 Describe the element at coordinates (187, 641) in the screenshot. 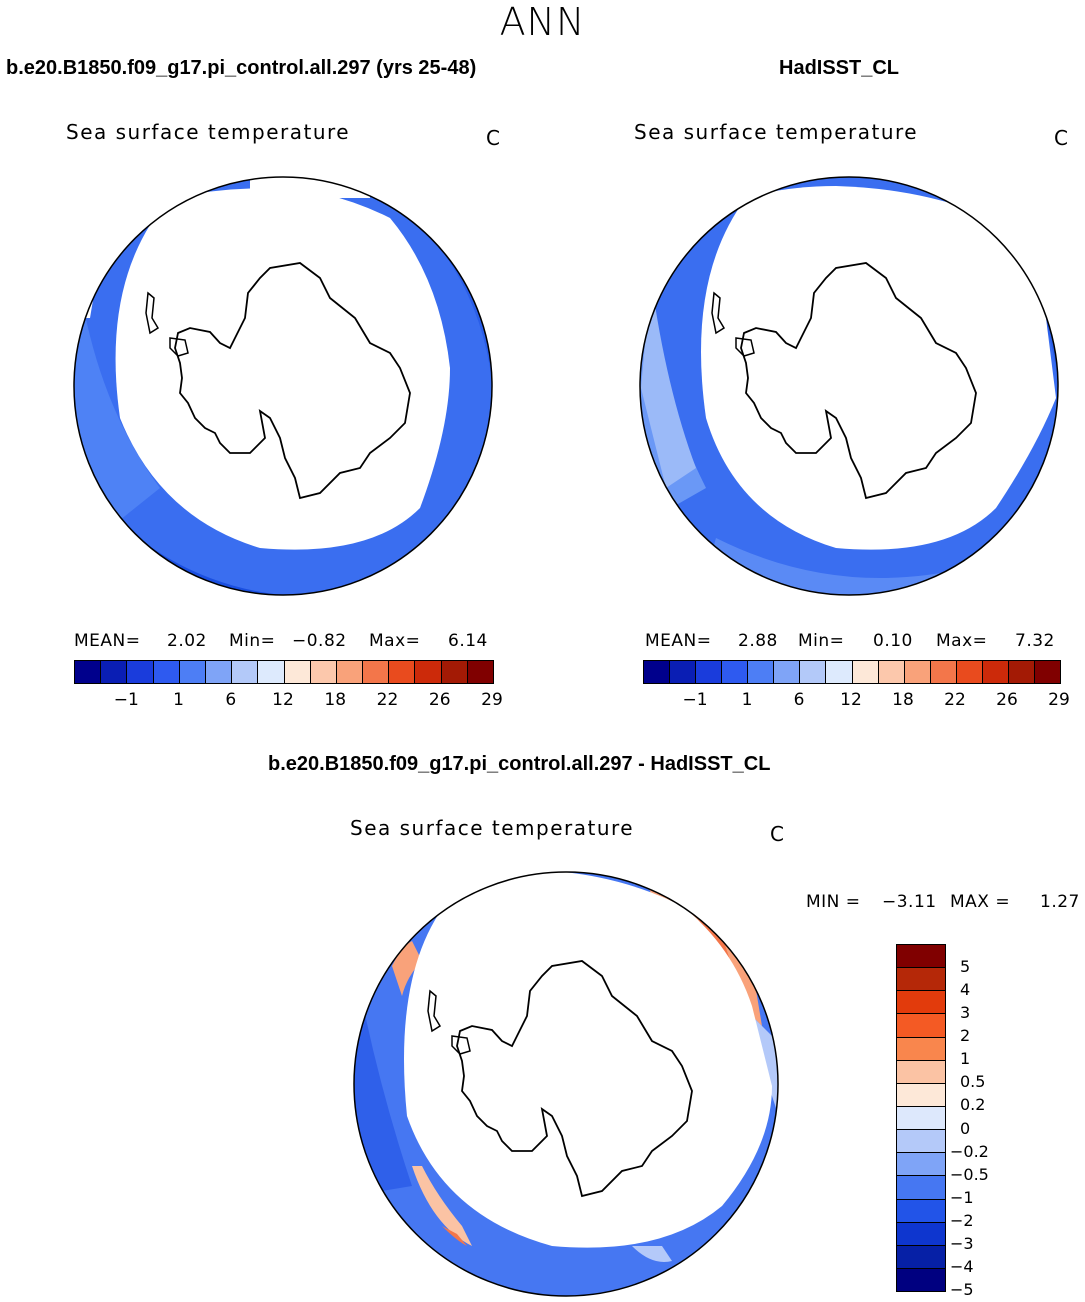

I see `left-mean-value: 2.02` at that location.